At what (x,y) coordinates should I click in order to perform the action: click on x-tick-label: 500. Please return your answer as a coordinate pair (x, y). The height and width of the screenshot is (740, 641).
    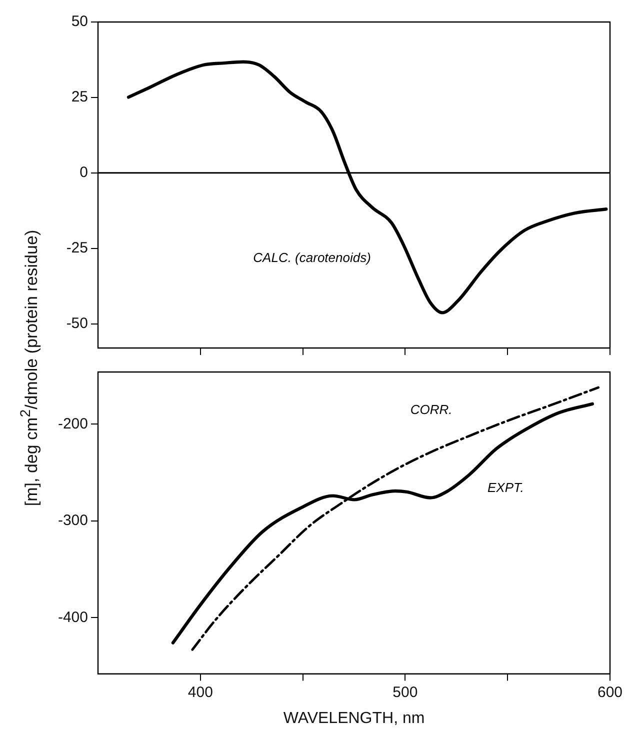
    Looking at the image, I should click on (405, 692).